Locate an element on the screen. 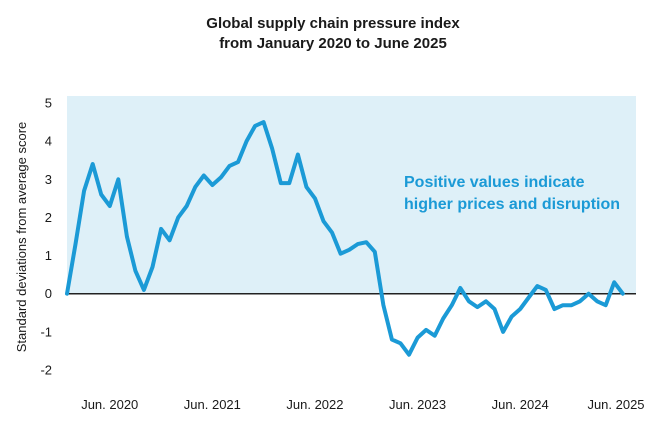  annotation-line-1: Positive values indicate is located at coordinates (494, 182).